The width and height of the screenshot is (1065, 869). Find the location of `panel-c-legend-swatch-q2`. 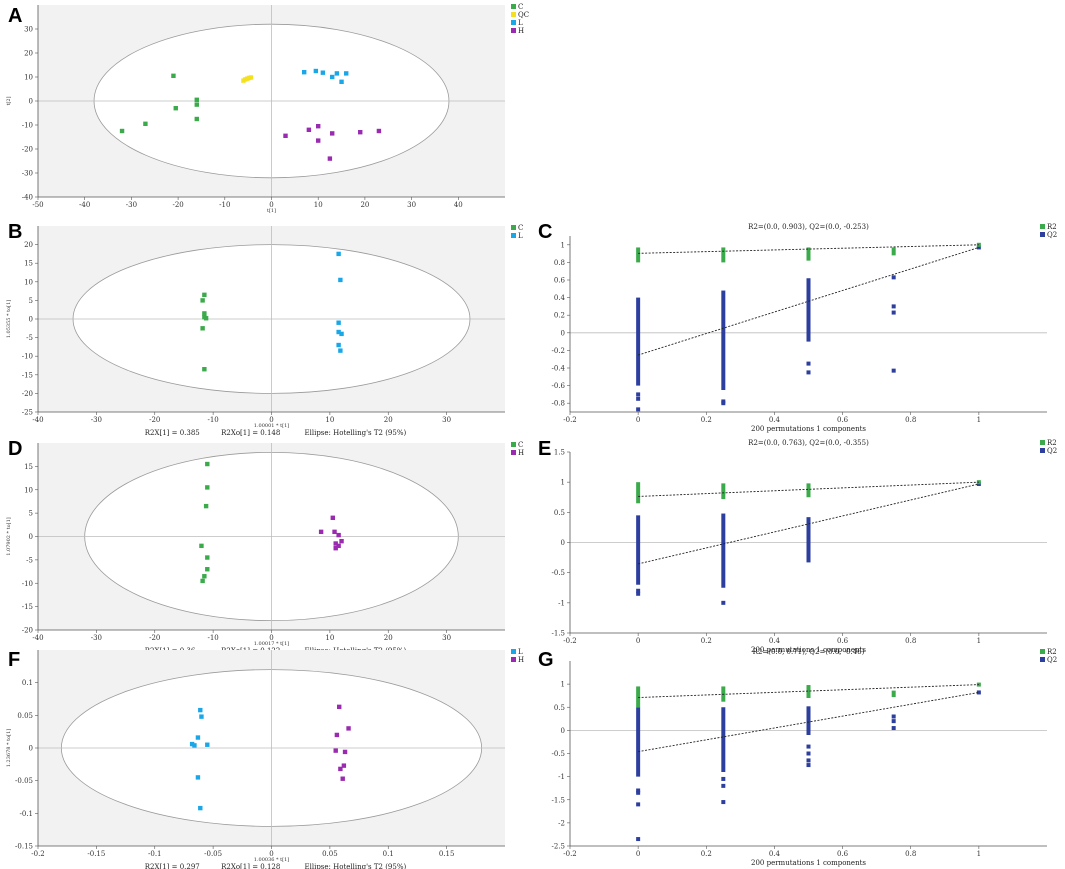

panel-c-legend-swatch-q2 is located at coordinates (1042, 234).